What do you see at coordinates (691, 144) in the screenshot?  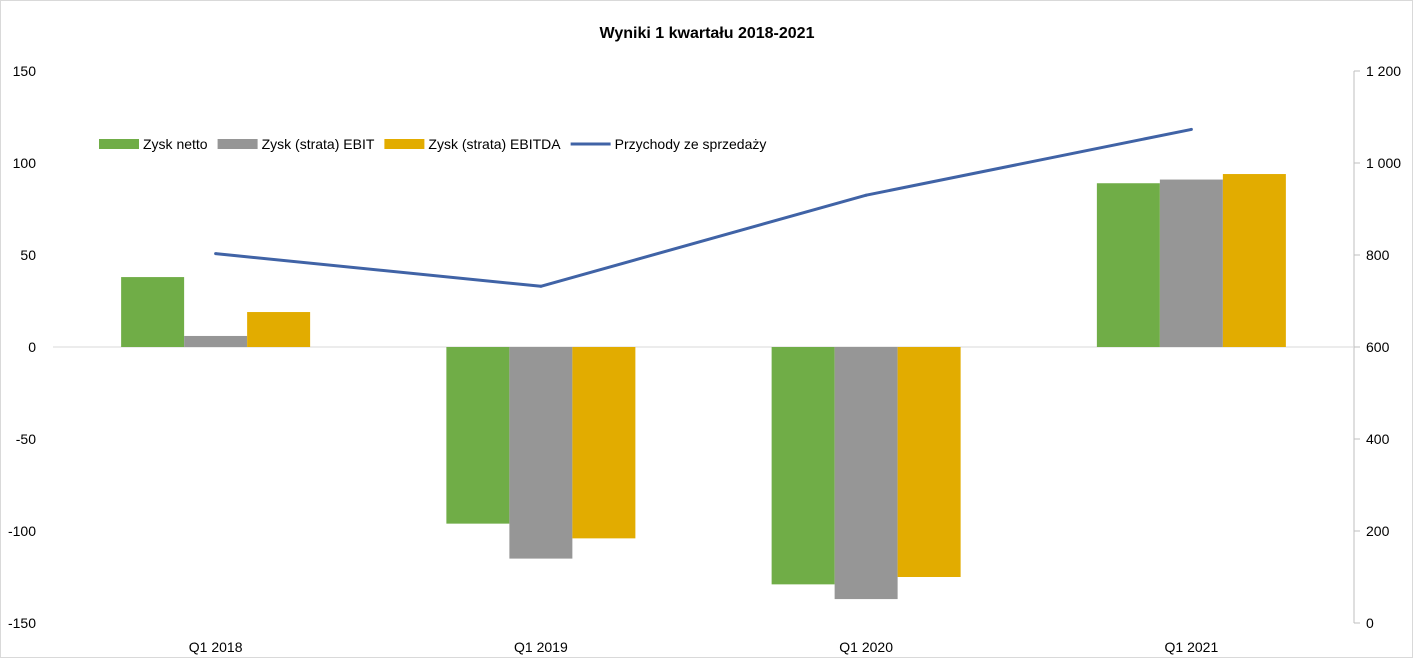 I see `legend-label: Przychody ze sprzedaży` at bounding box center [691, 144].